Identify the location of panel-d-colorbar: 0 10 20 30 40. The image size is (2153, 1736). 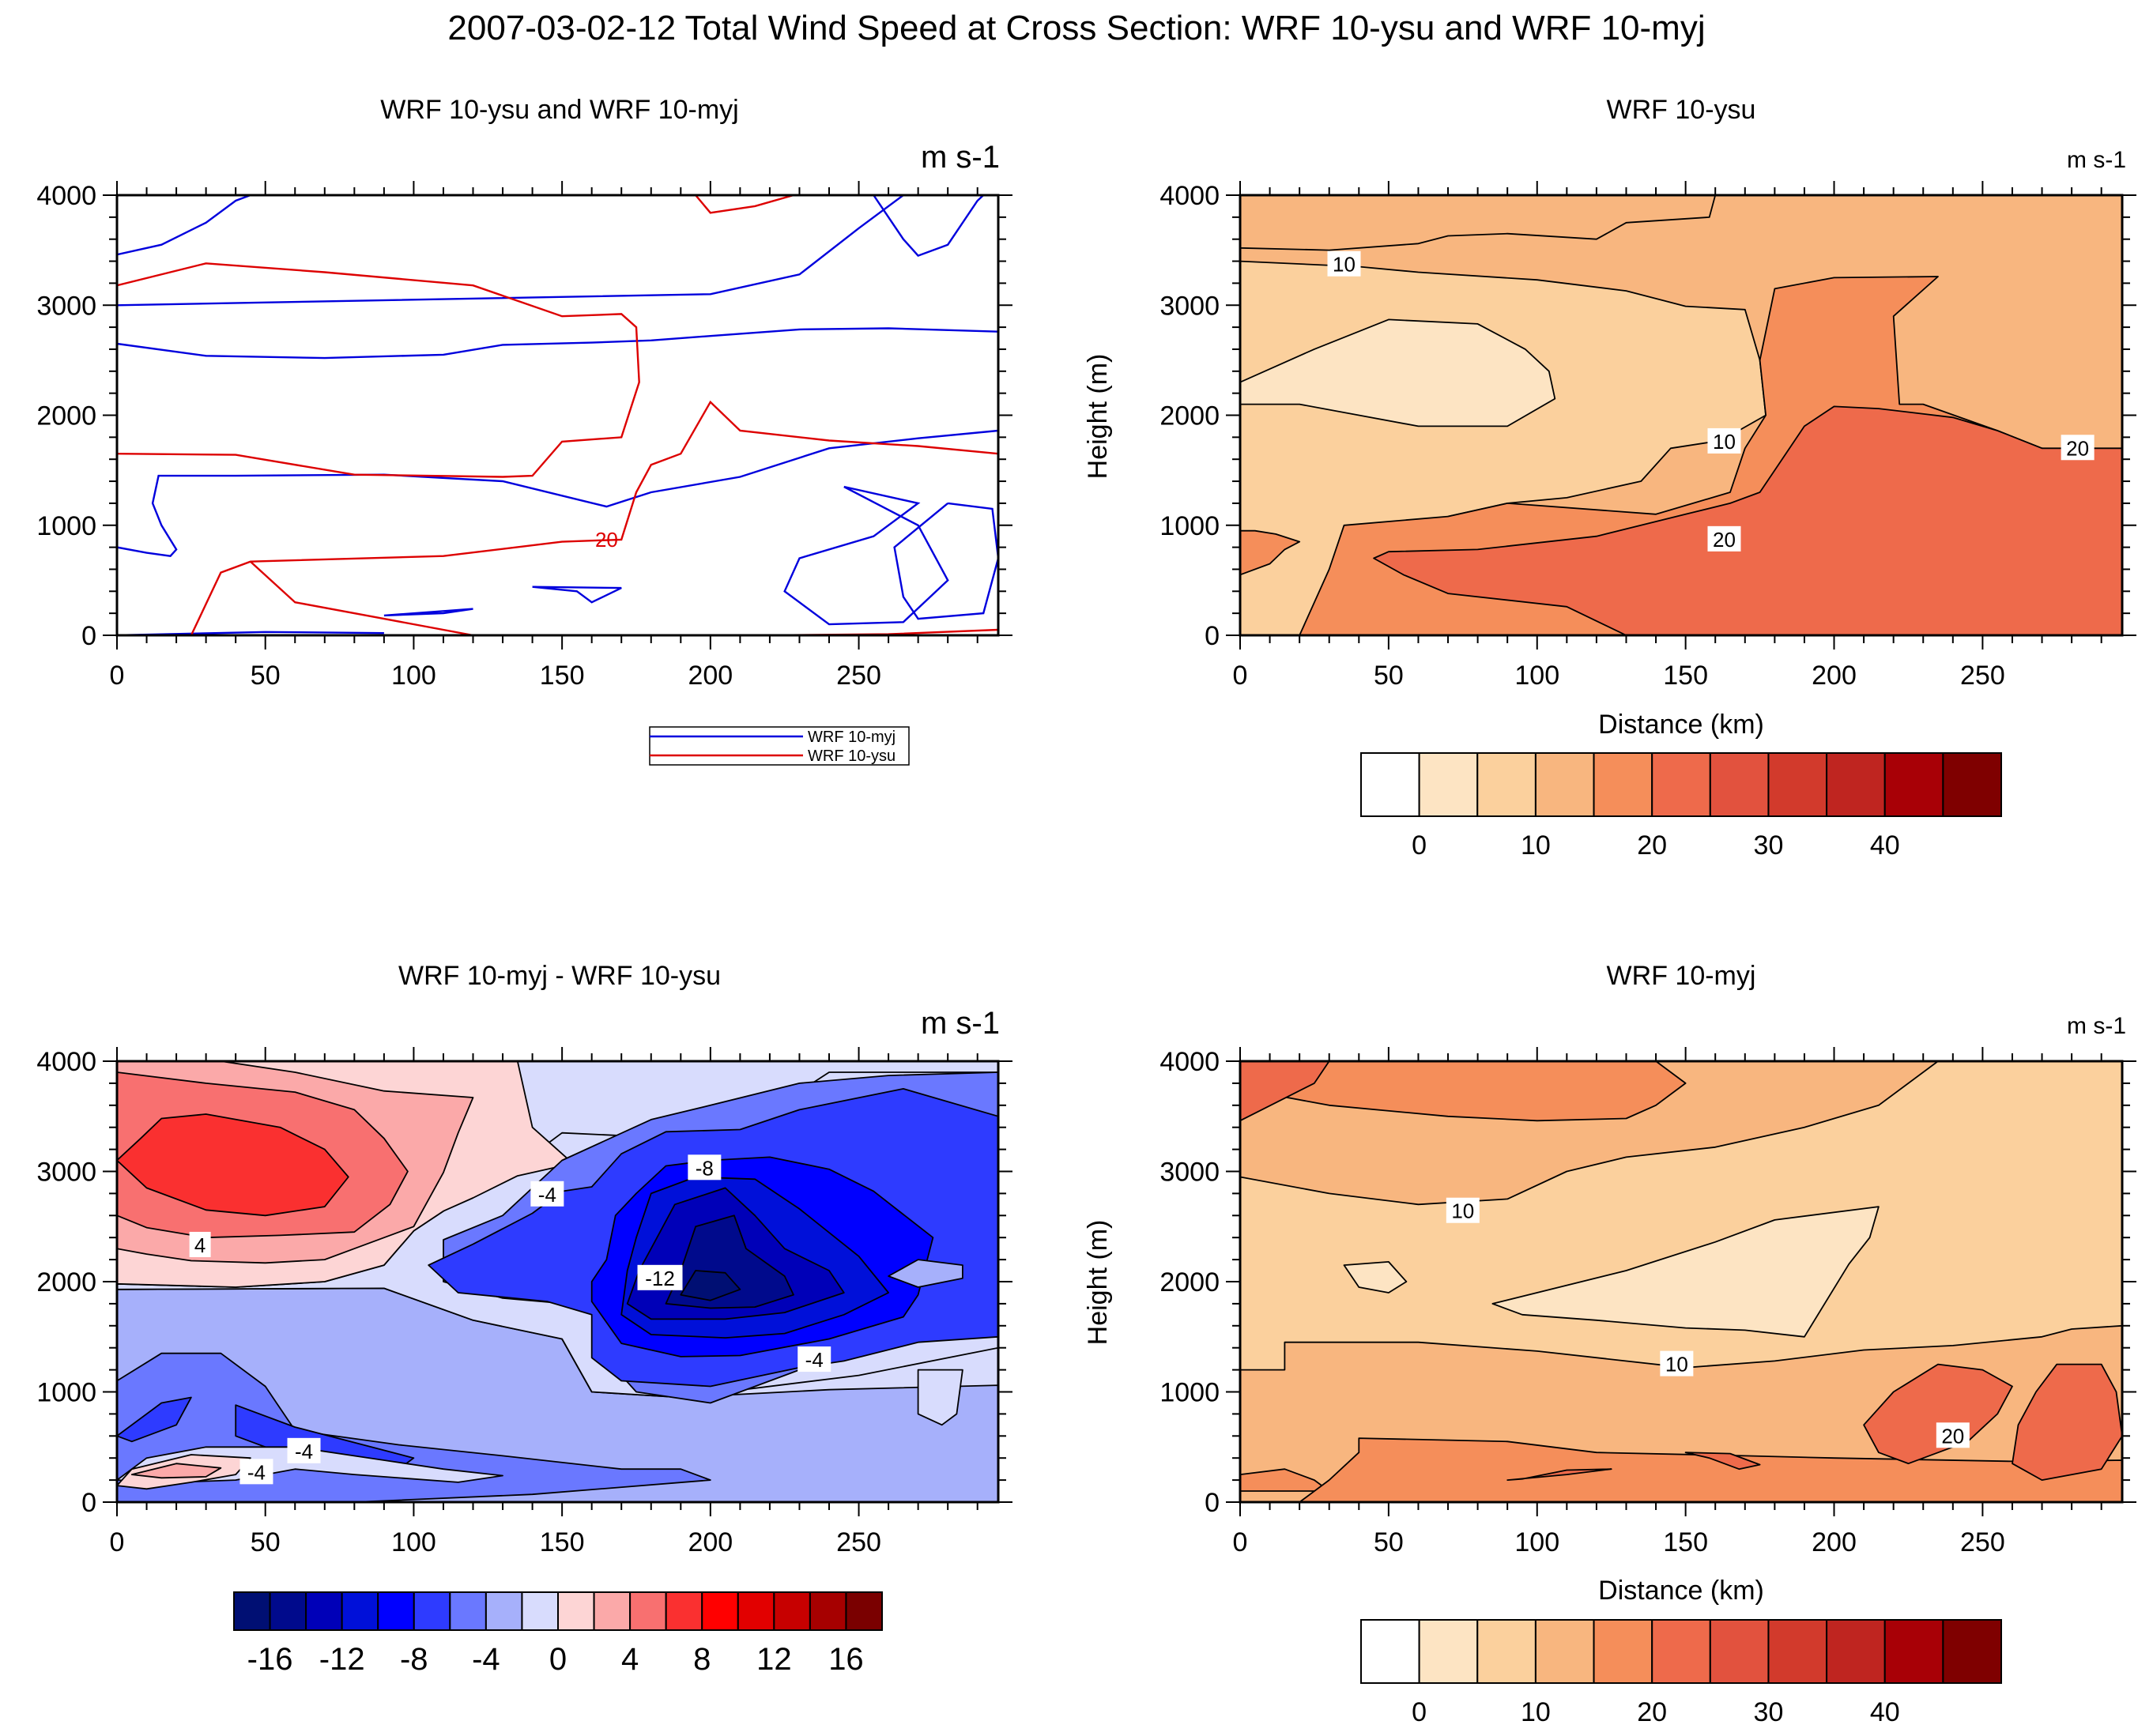
(1681, 1673).